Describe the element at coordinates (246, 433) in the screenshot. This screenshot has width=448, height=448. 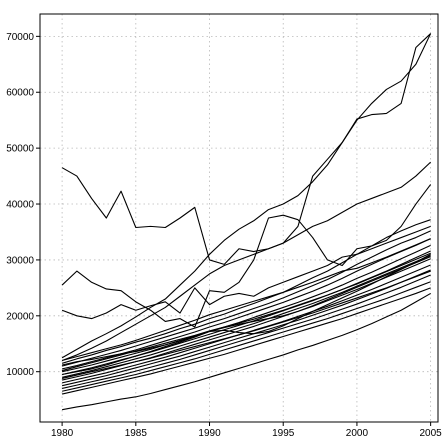
I see `x-tick-labels: 1980 1985 1990 1995 2000 2005` at that location.